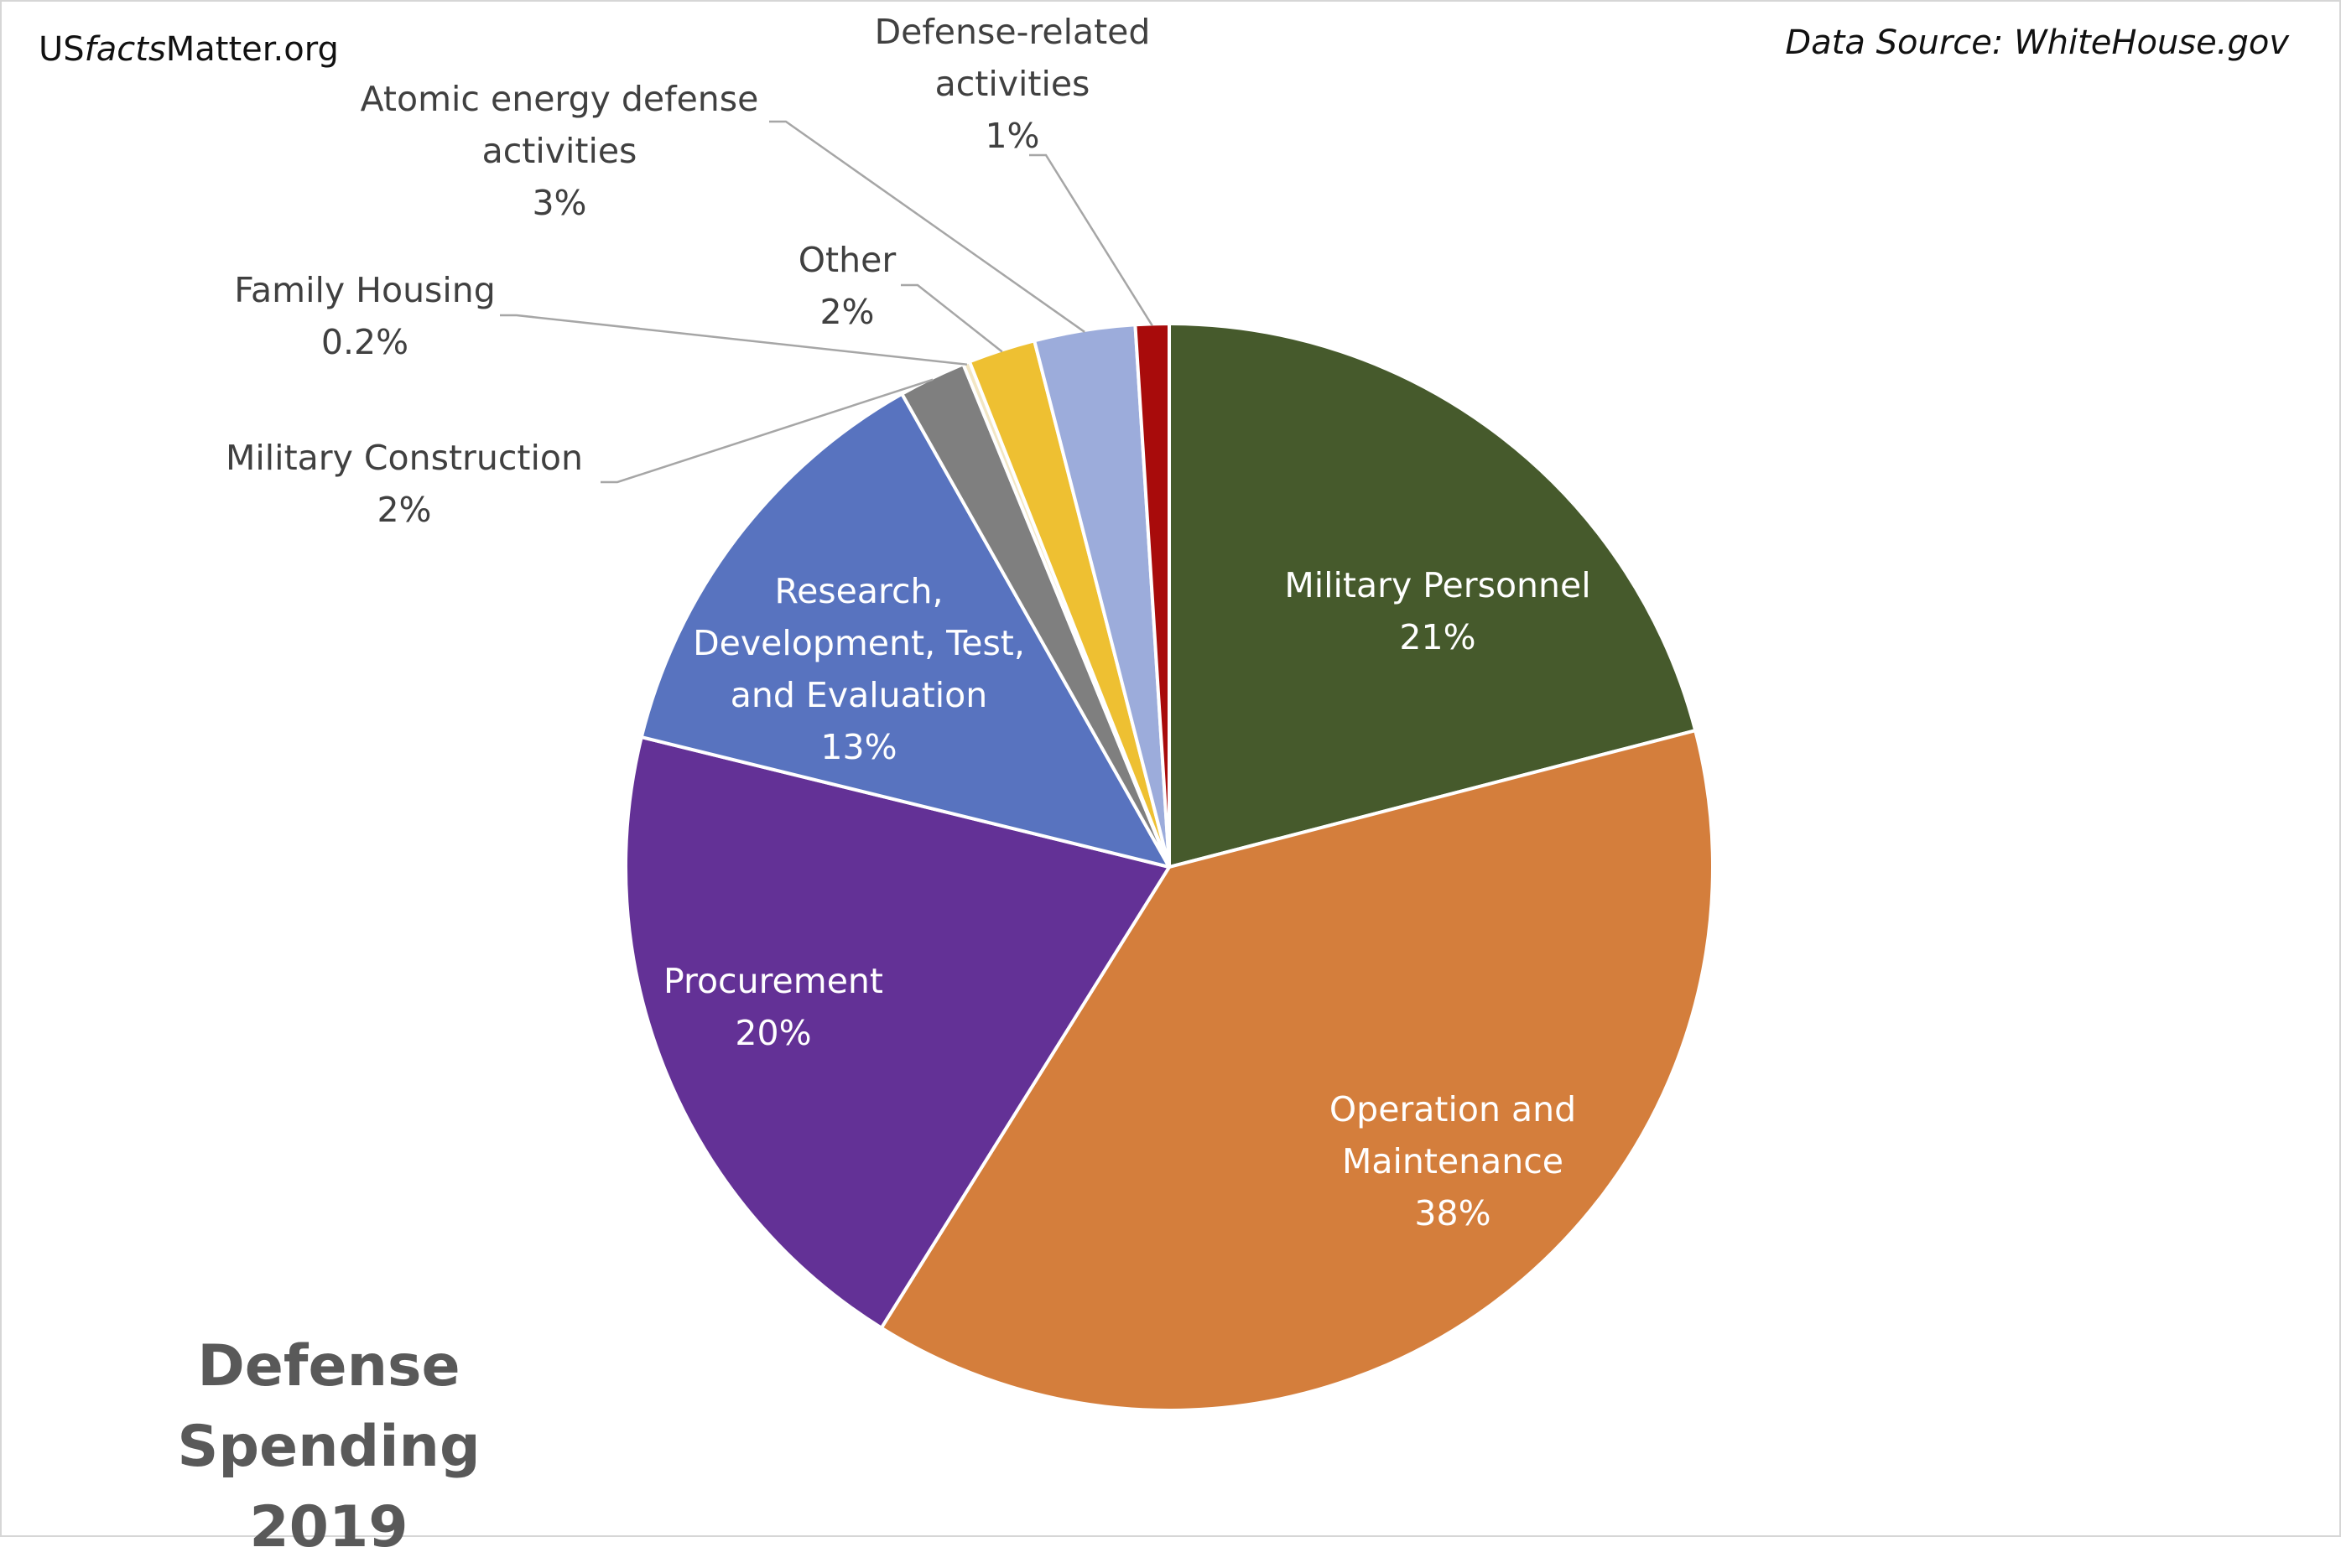  Describe the element at coordinates (1437, 611) in the screenshot. I see `slice-label-military-personnel: Military Personnel 21%` at that location.